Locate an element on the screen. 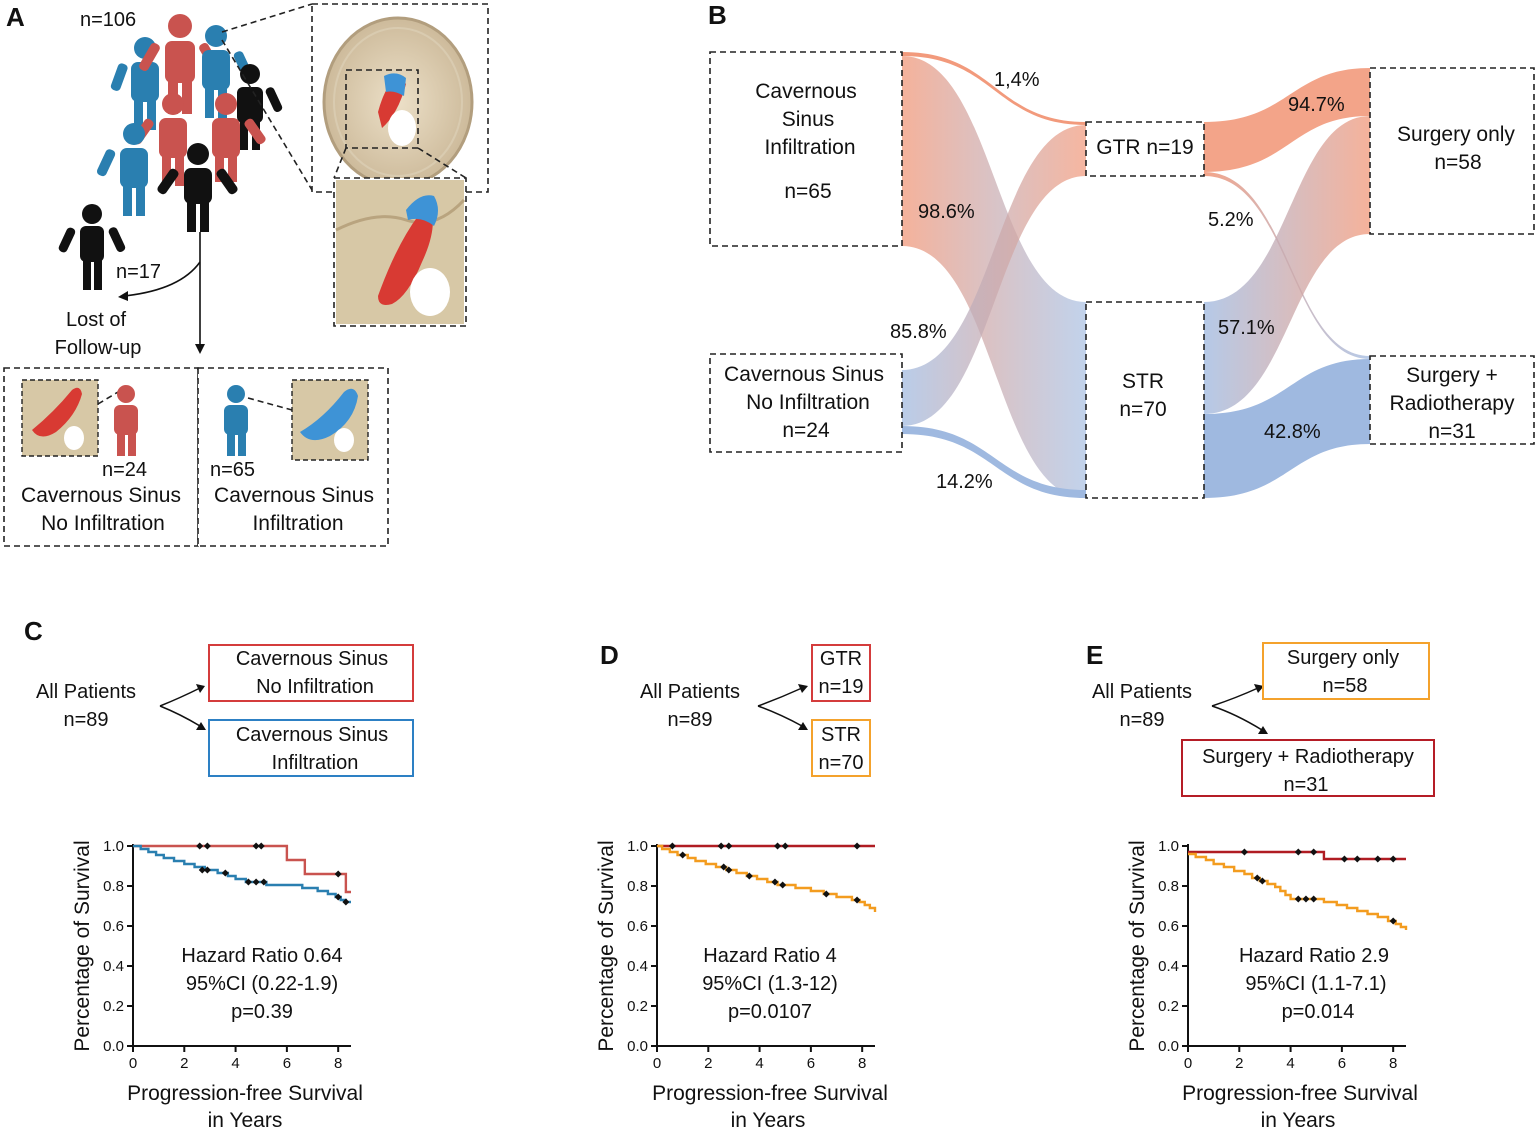 This screenshot has height=1130, width=1536. panel-a-letter: A is located at coordinates (15, 17).